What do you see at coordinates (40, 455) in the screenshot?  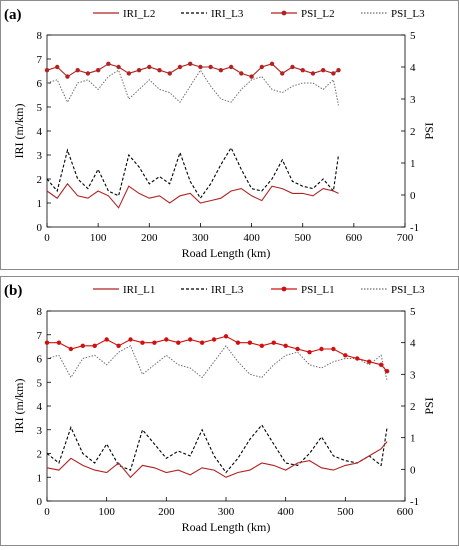 I see `y-left-tick-label: 2` at bounding box center [40, 455].